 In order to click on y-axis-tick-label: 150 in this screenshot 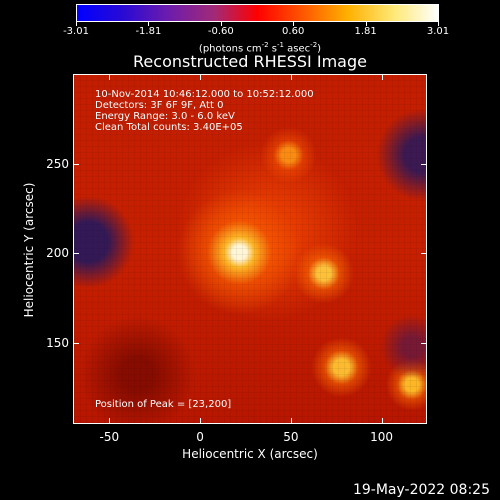, I will do `click(57, 343)`.